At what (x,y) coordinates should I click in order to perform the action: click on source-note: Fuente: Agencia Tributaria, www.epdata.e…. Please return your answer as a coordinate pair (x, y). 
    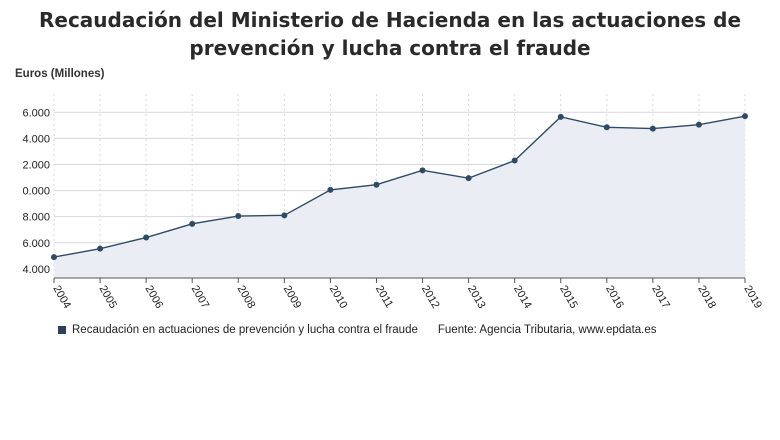
    Looking at the image, I should click on (547, 330).